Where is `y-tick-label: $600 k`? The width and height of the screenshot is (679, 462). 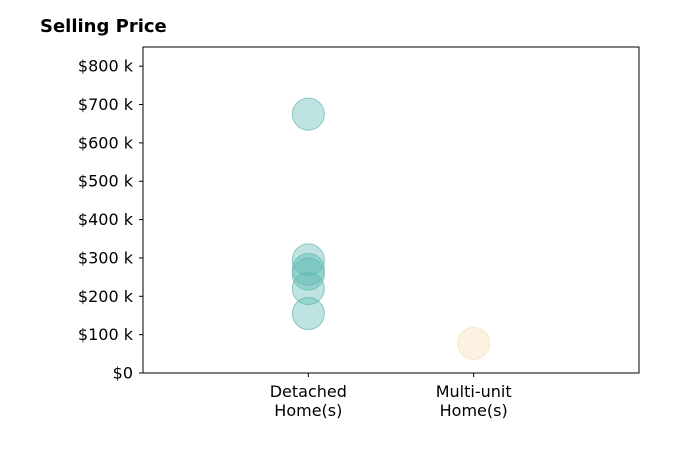
y-tick-label: $600 k is located at coordinates (106, 142).